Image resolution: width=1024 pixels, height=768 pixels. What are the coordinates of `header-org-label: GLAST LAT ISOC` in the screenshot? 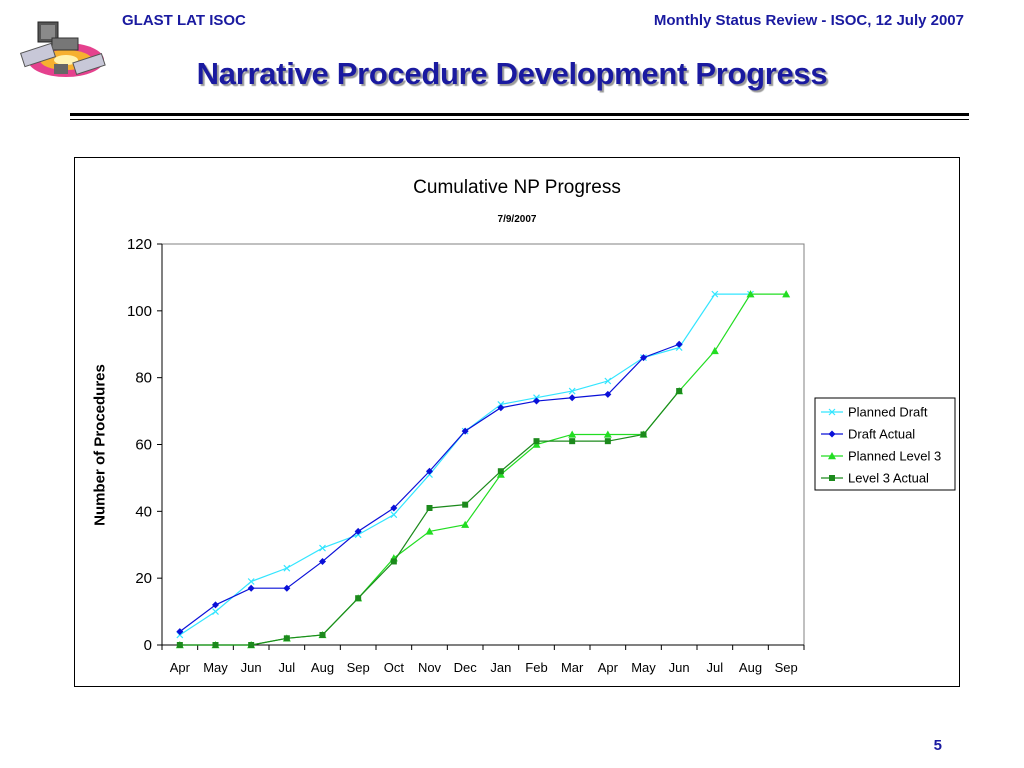 It's located at (184, 20).